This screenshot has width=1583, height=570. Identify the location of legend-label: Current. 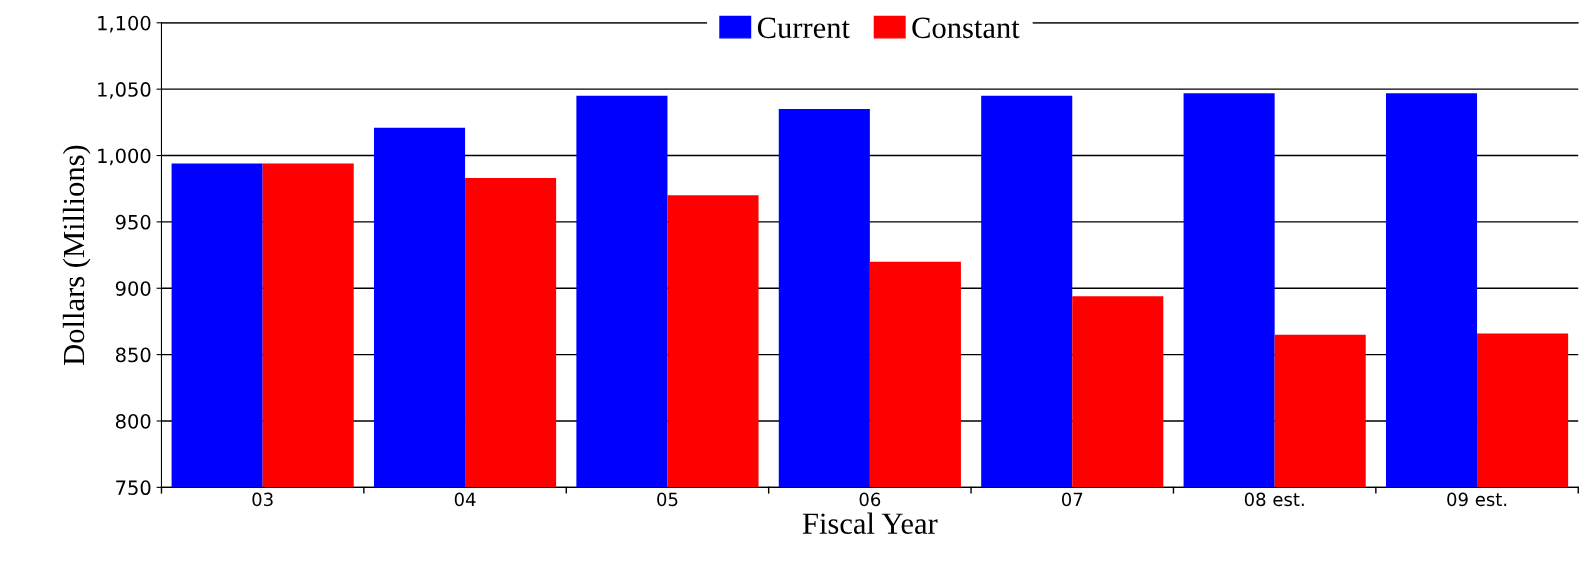
(803, 28).